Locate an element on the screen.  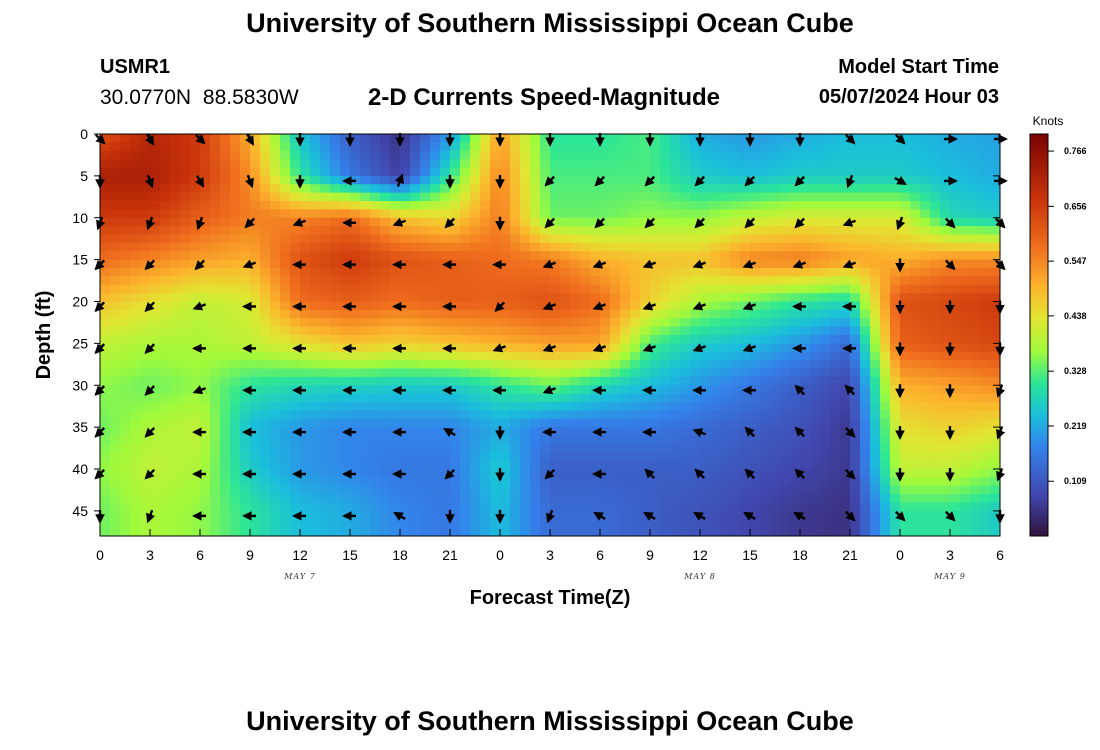
day-label: MAY 9 is located at coordinates (949, 576).